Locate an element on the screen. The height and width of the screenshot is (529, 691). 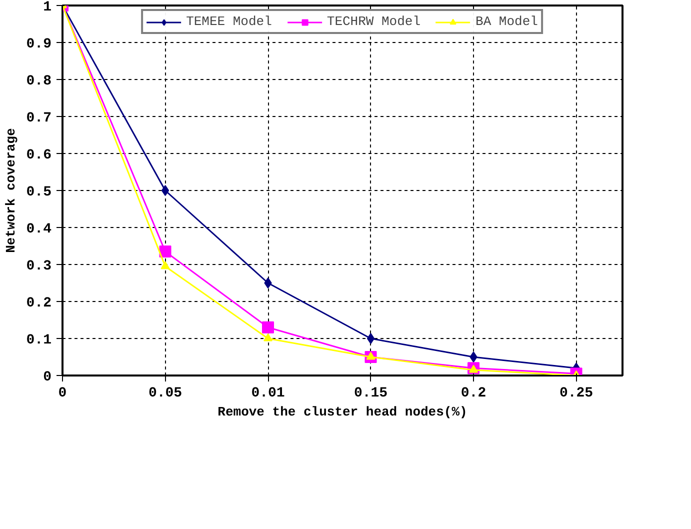
y-tick-label: 0.8 is located at coordinates (39, 82).